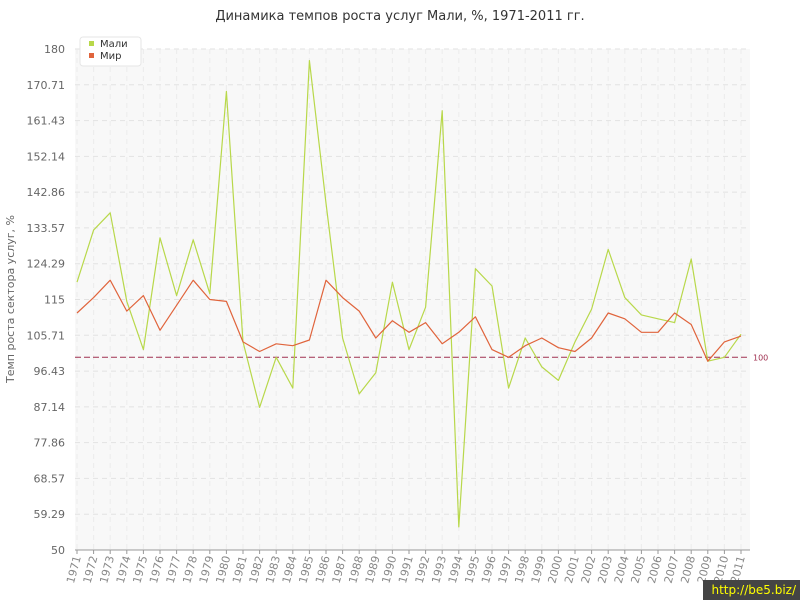 This screenshot has width=800, height=600. Describe the element at coordinates (46, 228) in the screenshot. I see `y-tick-label: 133.57` at that location.